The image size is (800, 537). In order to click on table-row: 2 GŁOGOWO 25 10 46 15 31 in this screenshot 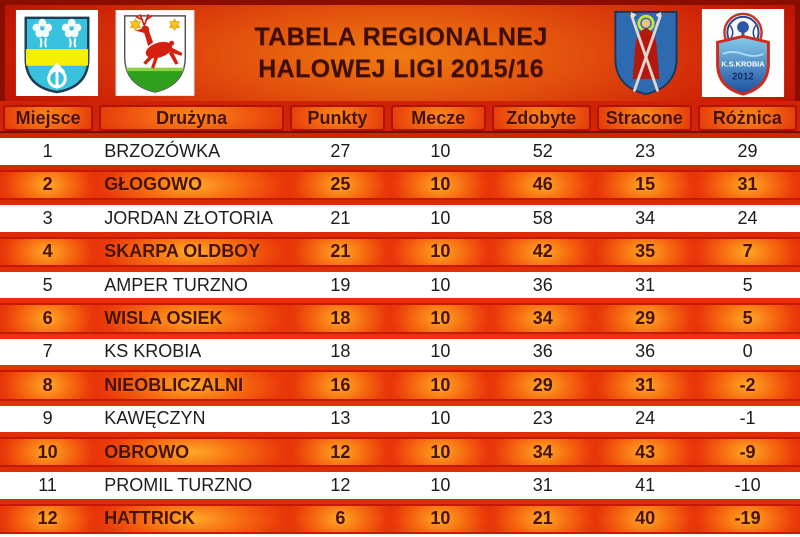, I will do `click(400, 185)`.